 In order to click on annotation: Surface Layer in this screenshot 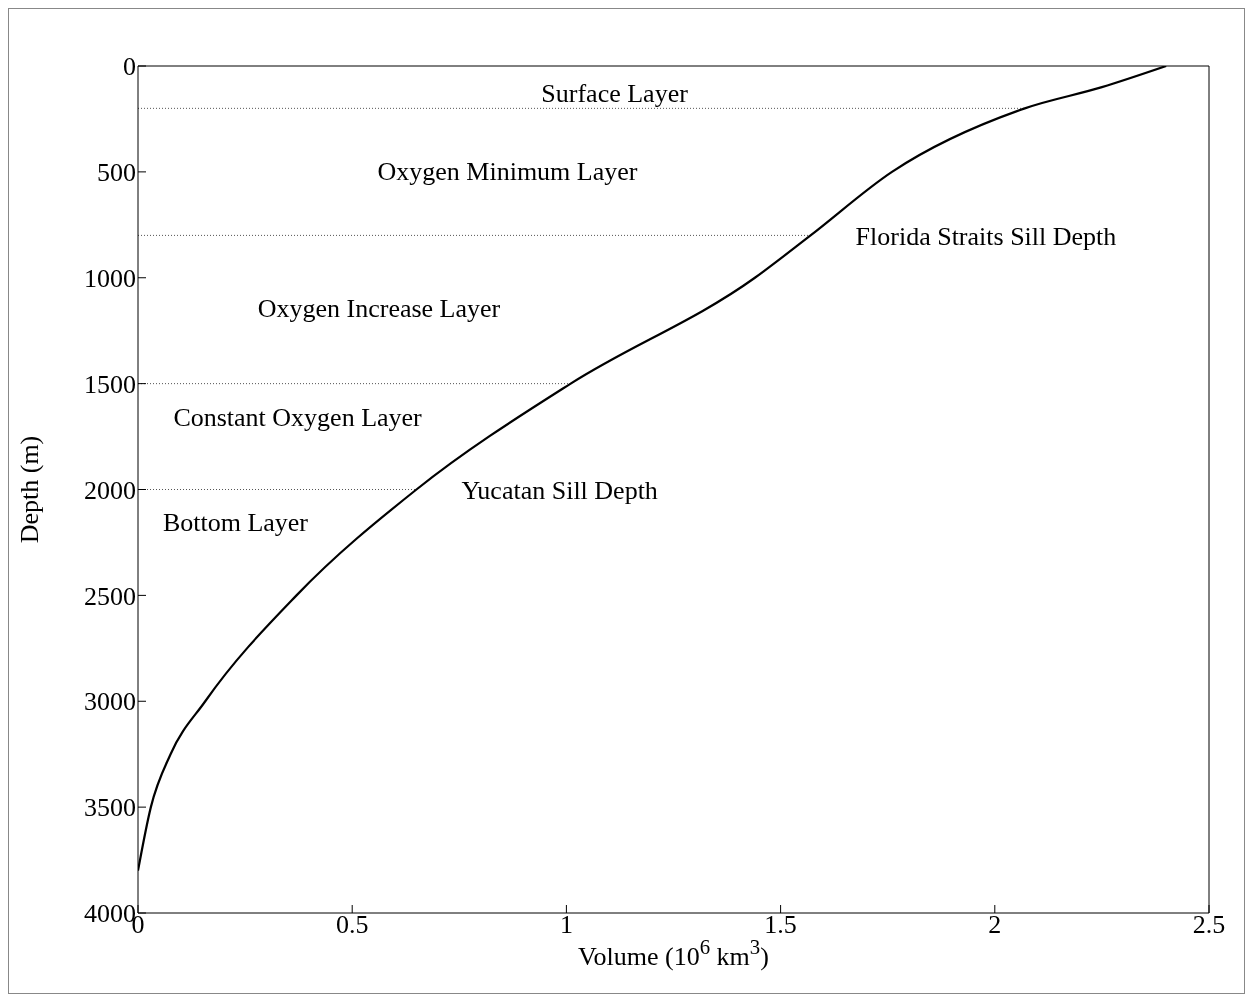, I will do `click(614, 93)`.